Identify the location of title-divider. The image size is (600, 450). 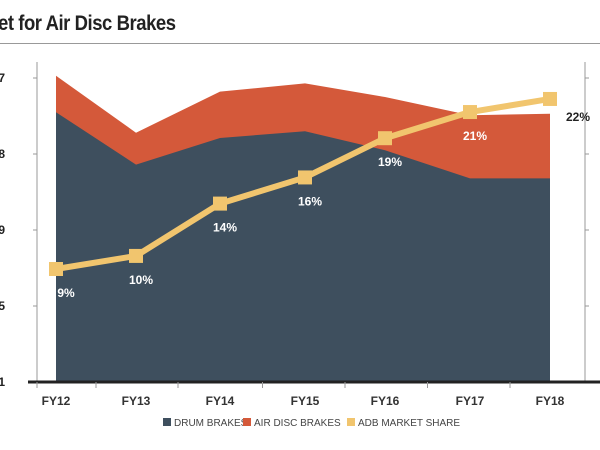
(300, 43).